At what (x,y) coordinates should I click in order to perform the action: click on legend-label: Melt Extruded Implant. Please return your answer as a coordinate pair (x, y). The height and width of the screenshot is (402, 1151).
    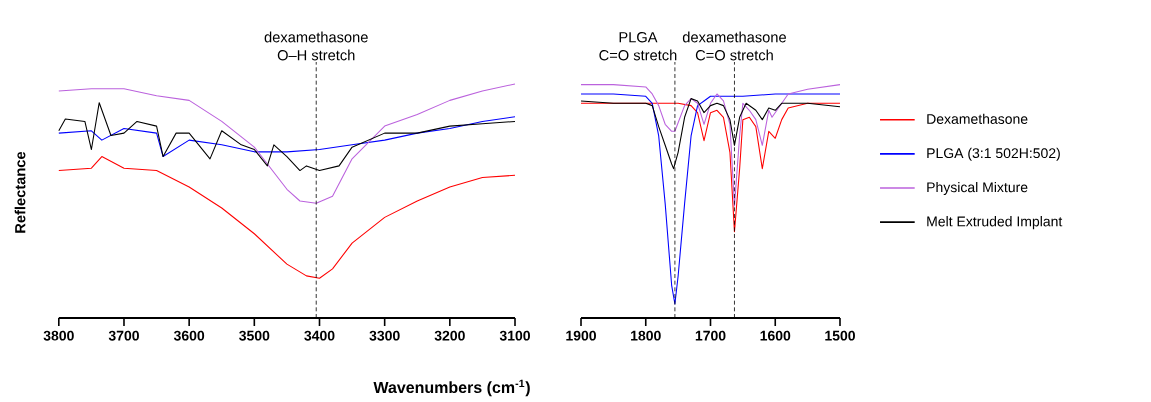
    Looking at the image, I should click on (995, 223).